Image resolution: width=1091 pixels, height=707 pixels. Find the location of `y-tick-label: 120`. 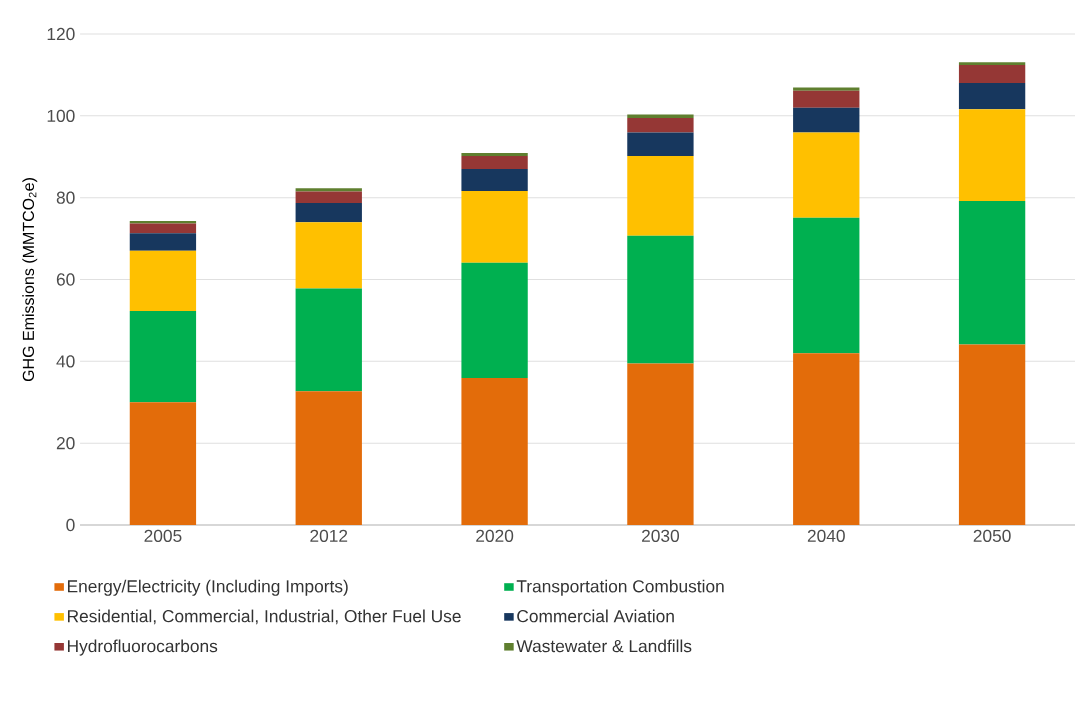

y-tick-label: 120 is located at coordinates (61, 34).